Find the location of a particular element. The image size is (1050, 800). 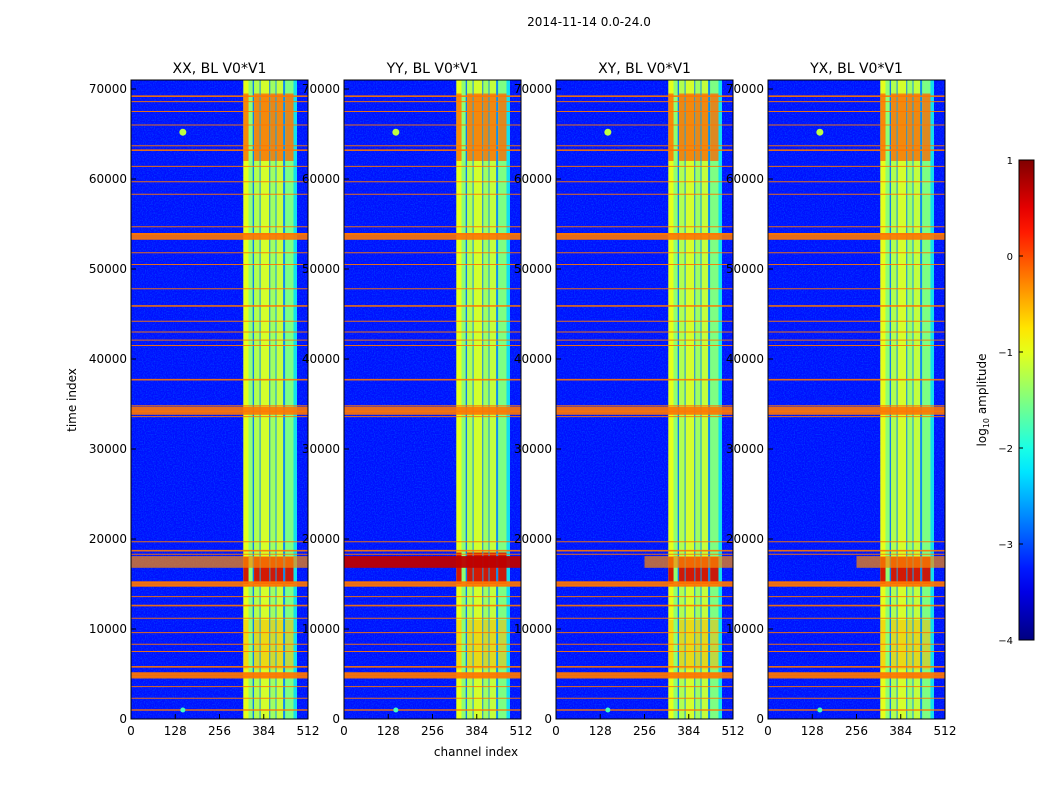

x-tick-label: 0 is located at coordinates (556, 731).